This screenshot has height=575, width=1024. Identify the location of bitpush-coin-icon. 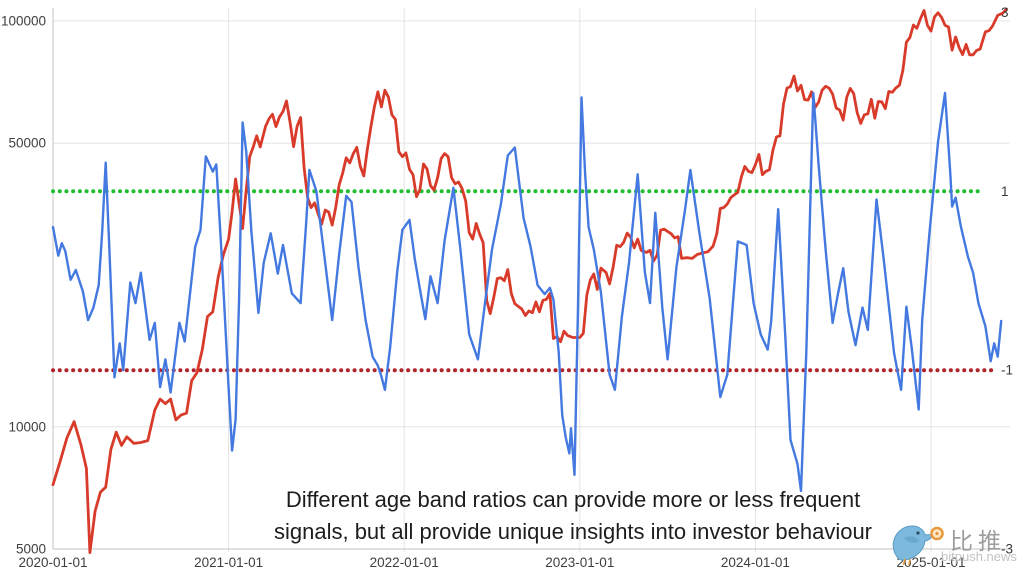
(937, 533).